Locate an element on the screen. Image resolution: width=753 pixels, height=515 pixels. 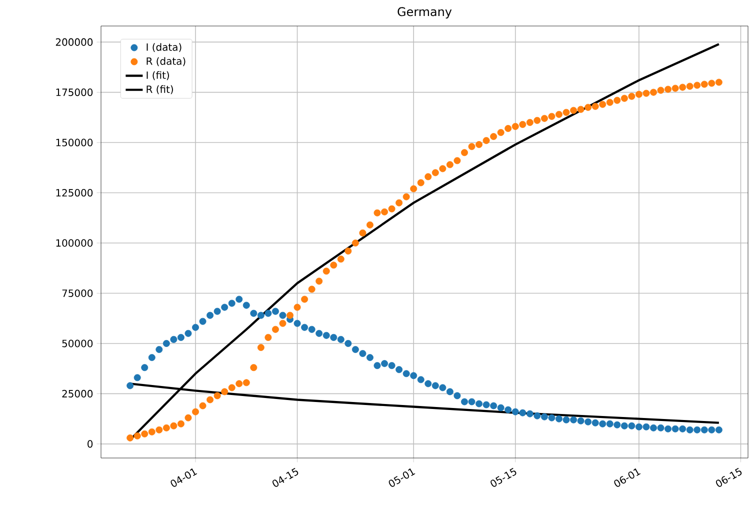
chart-title: Germany is located at coordinates (425, 12).